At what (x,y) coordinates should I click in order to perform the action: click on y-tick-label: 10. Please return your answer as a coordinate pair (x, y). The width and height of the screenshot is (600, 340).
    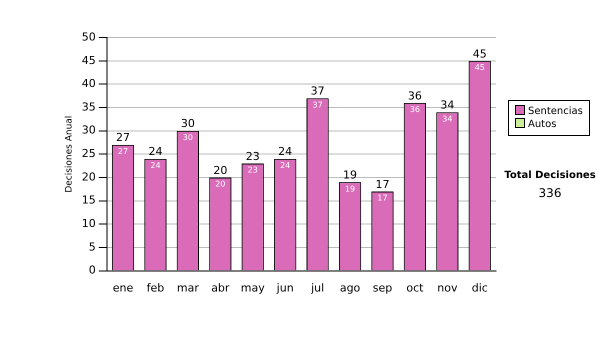
    Looking at the image, I should click on (89, 223).